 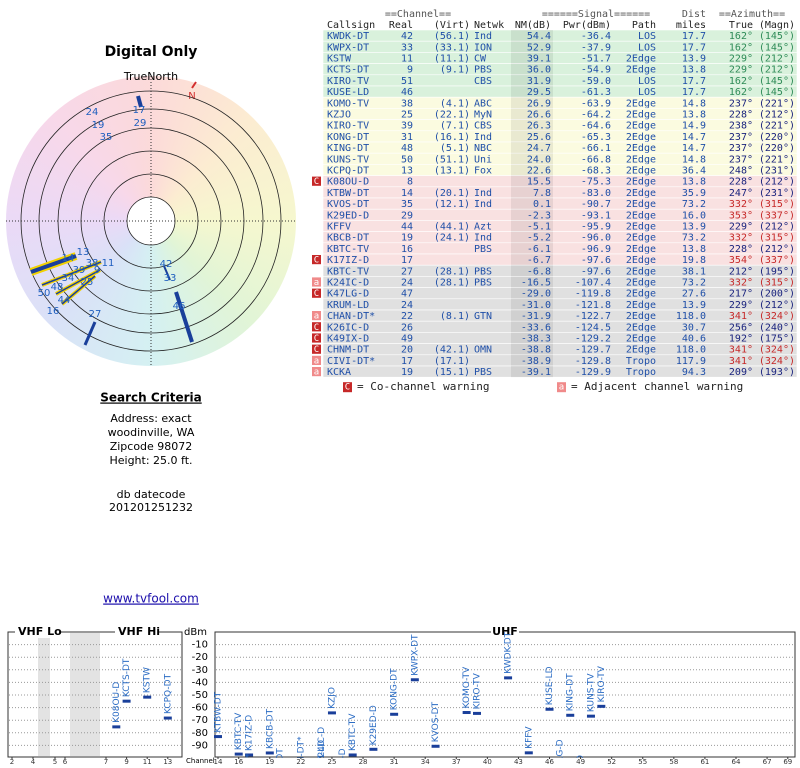 I want to click on cell-virt: (7.1), so click(x=455, y=126).